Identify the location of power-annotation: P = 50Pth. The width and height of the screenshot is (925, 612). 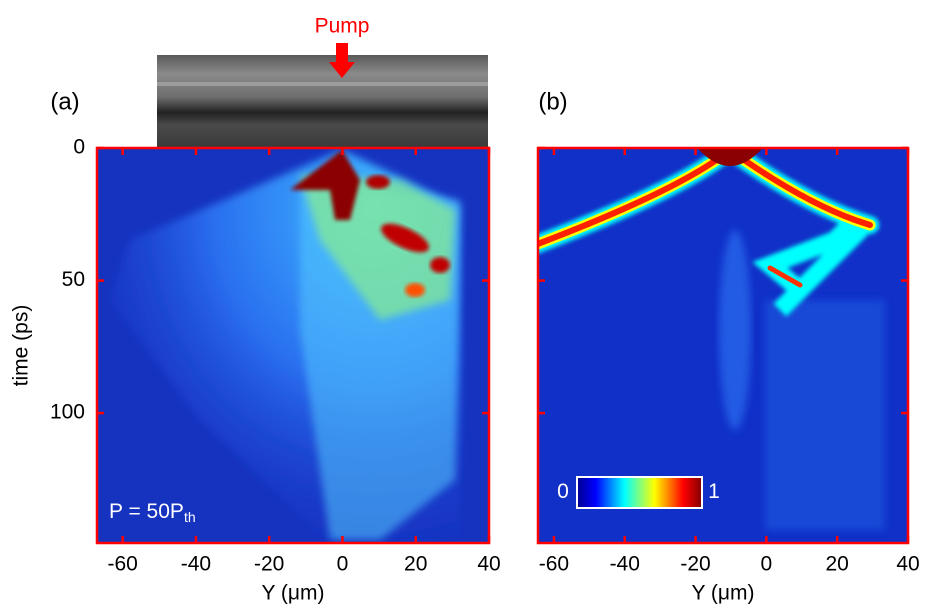
(152, 512).